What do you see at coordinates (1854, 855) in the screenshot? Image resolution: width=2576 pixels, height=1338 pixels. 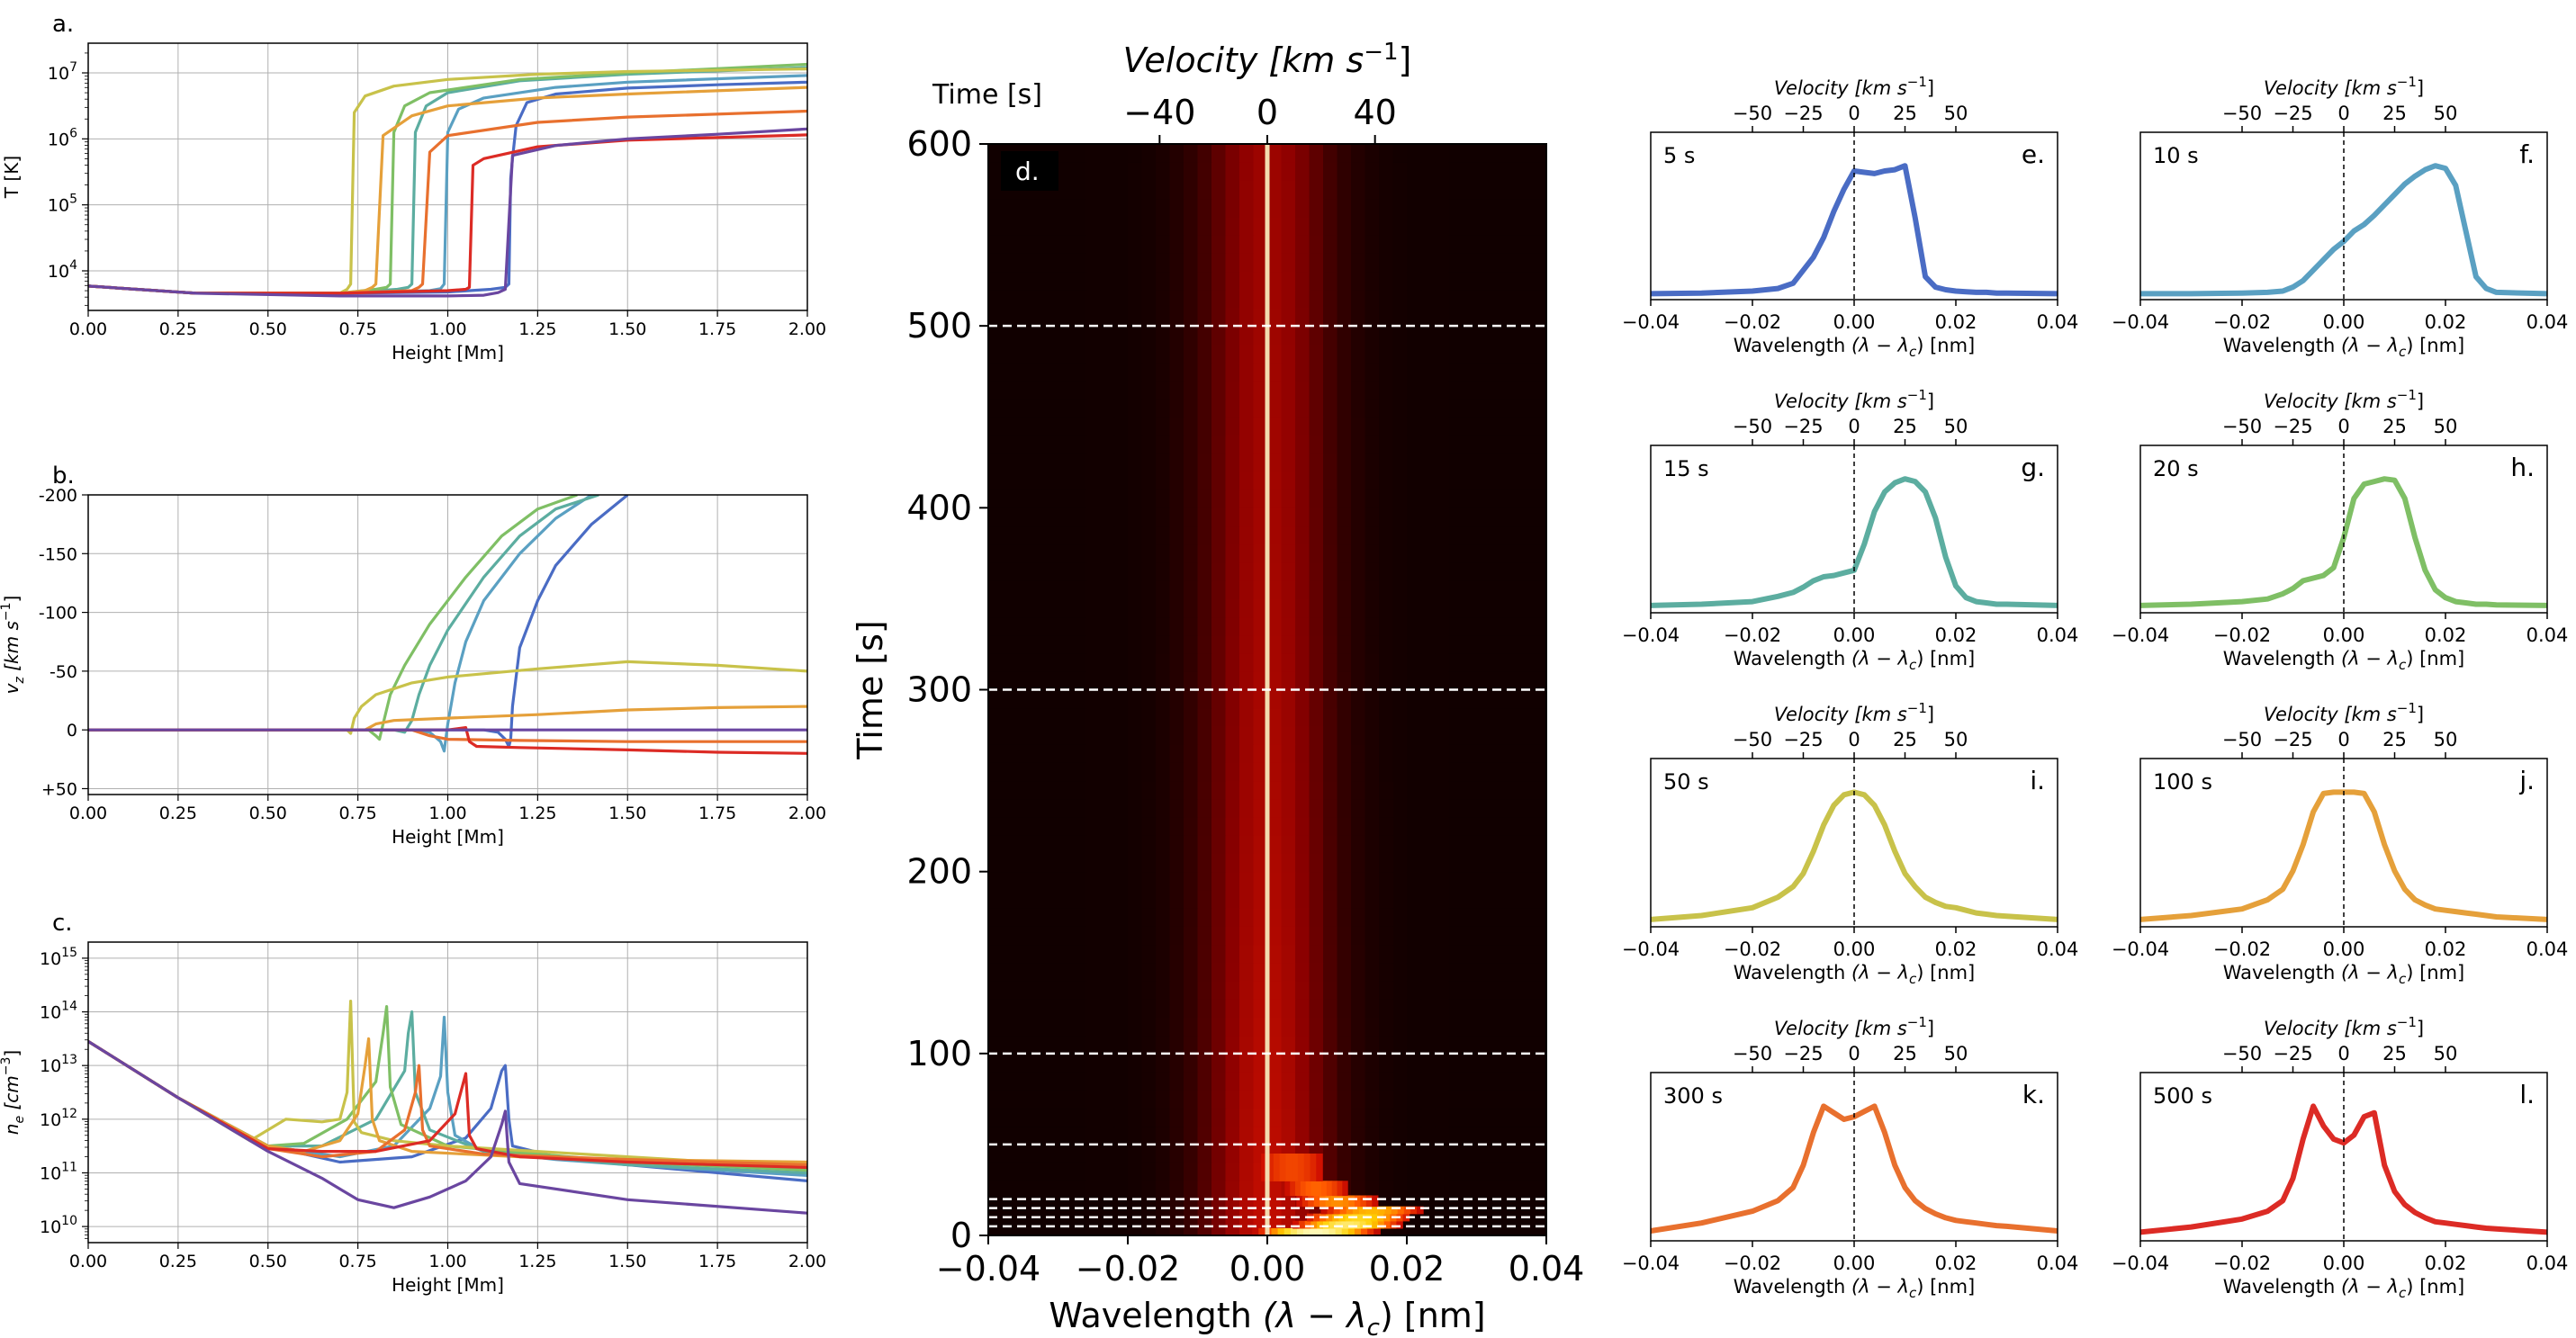 I see `profile-line` at bounding box center [1854, 855].